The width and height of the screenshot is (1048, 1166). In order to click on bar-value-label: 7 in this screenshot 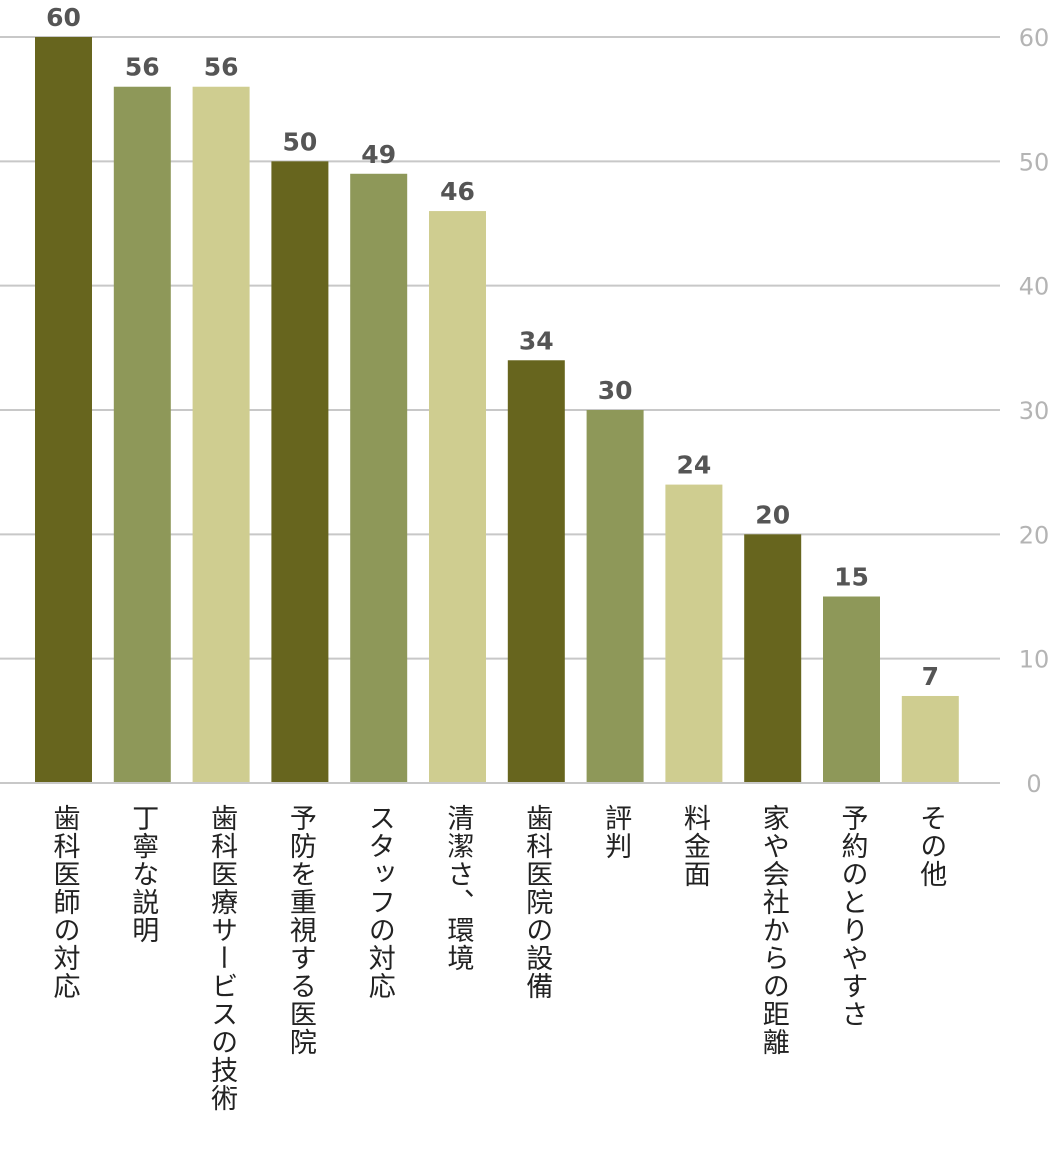, I will do `click(930, 676)`.